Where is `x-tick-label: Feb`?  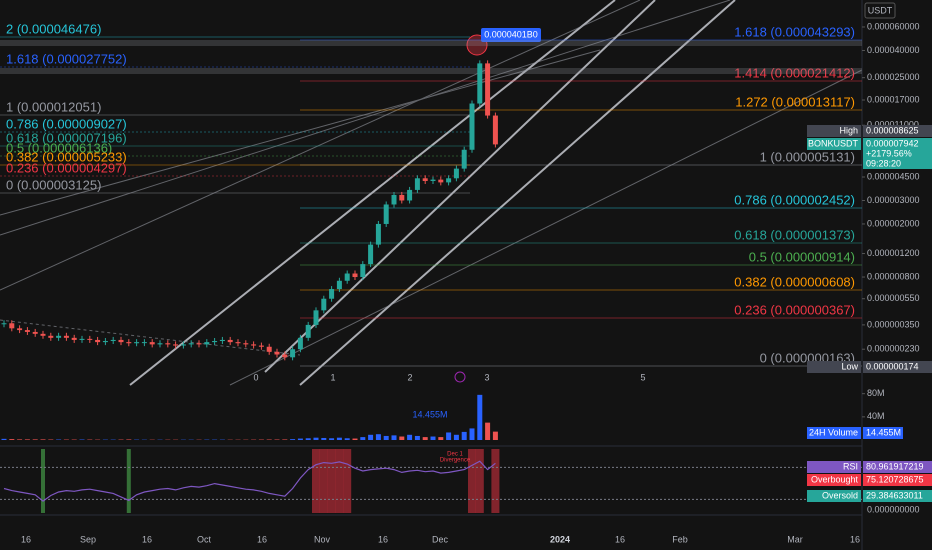
x-tick-label: Feb is located at coordinates (680, 539).